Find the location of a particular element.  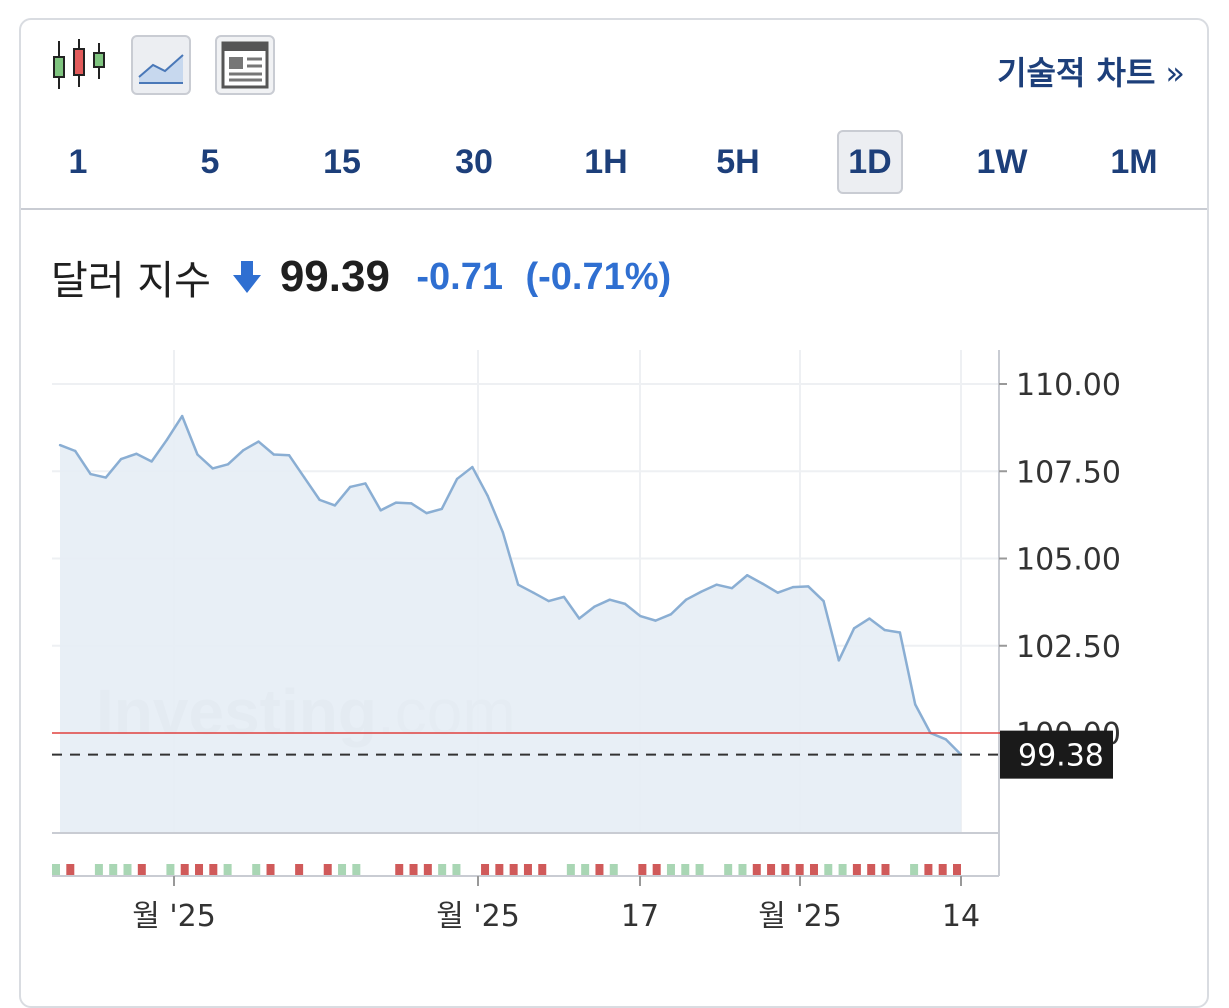

price-change-percent: (-0.71%) is located at coordinates (598, 276).